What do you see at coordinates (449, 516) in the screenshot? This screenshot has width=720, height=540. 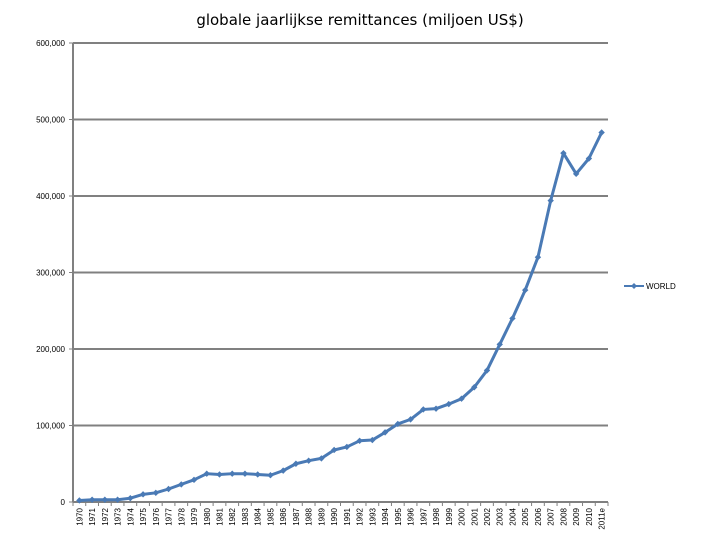 I see `x-tick-label: 1999` at bounding box center [449, 516].